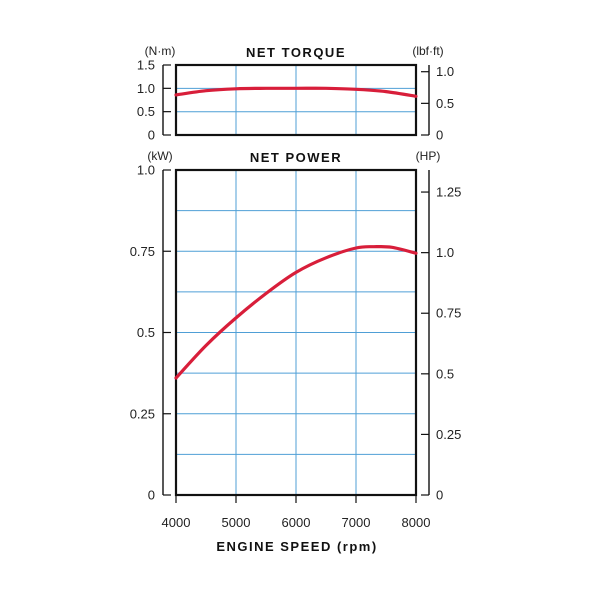  I want to click on torque-right-ticks: 0 0.5 1.0, so click(437, 103).